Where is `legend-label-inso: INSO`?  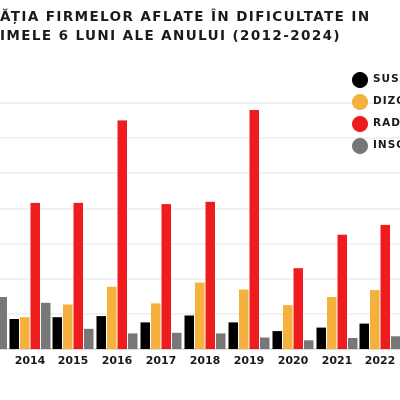 legend-label-inso: INSO is located at coordinates (386, 145).